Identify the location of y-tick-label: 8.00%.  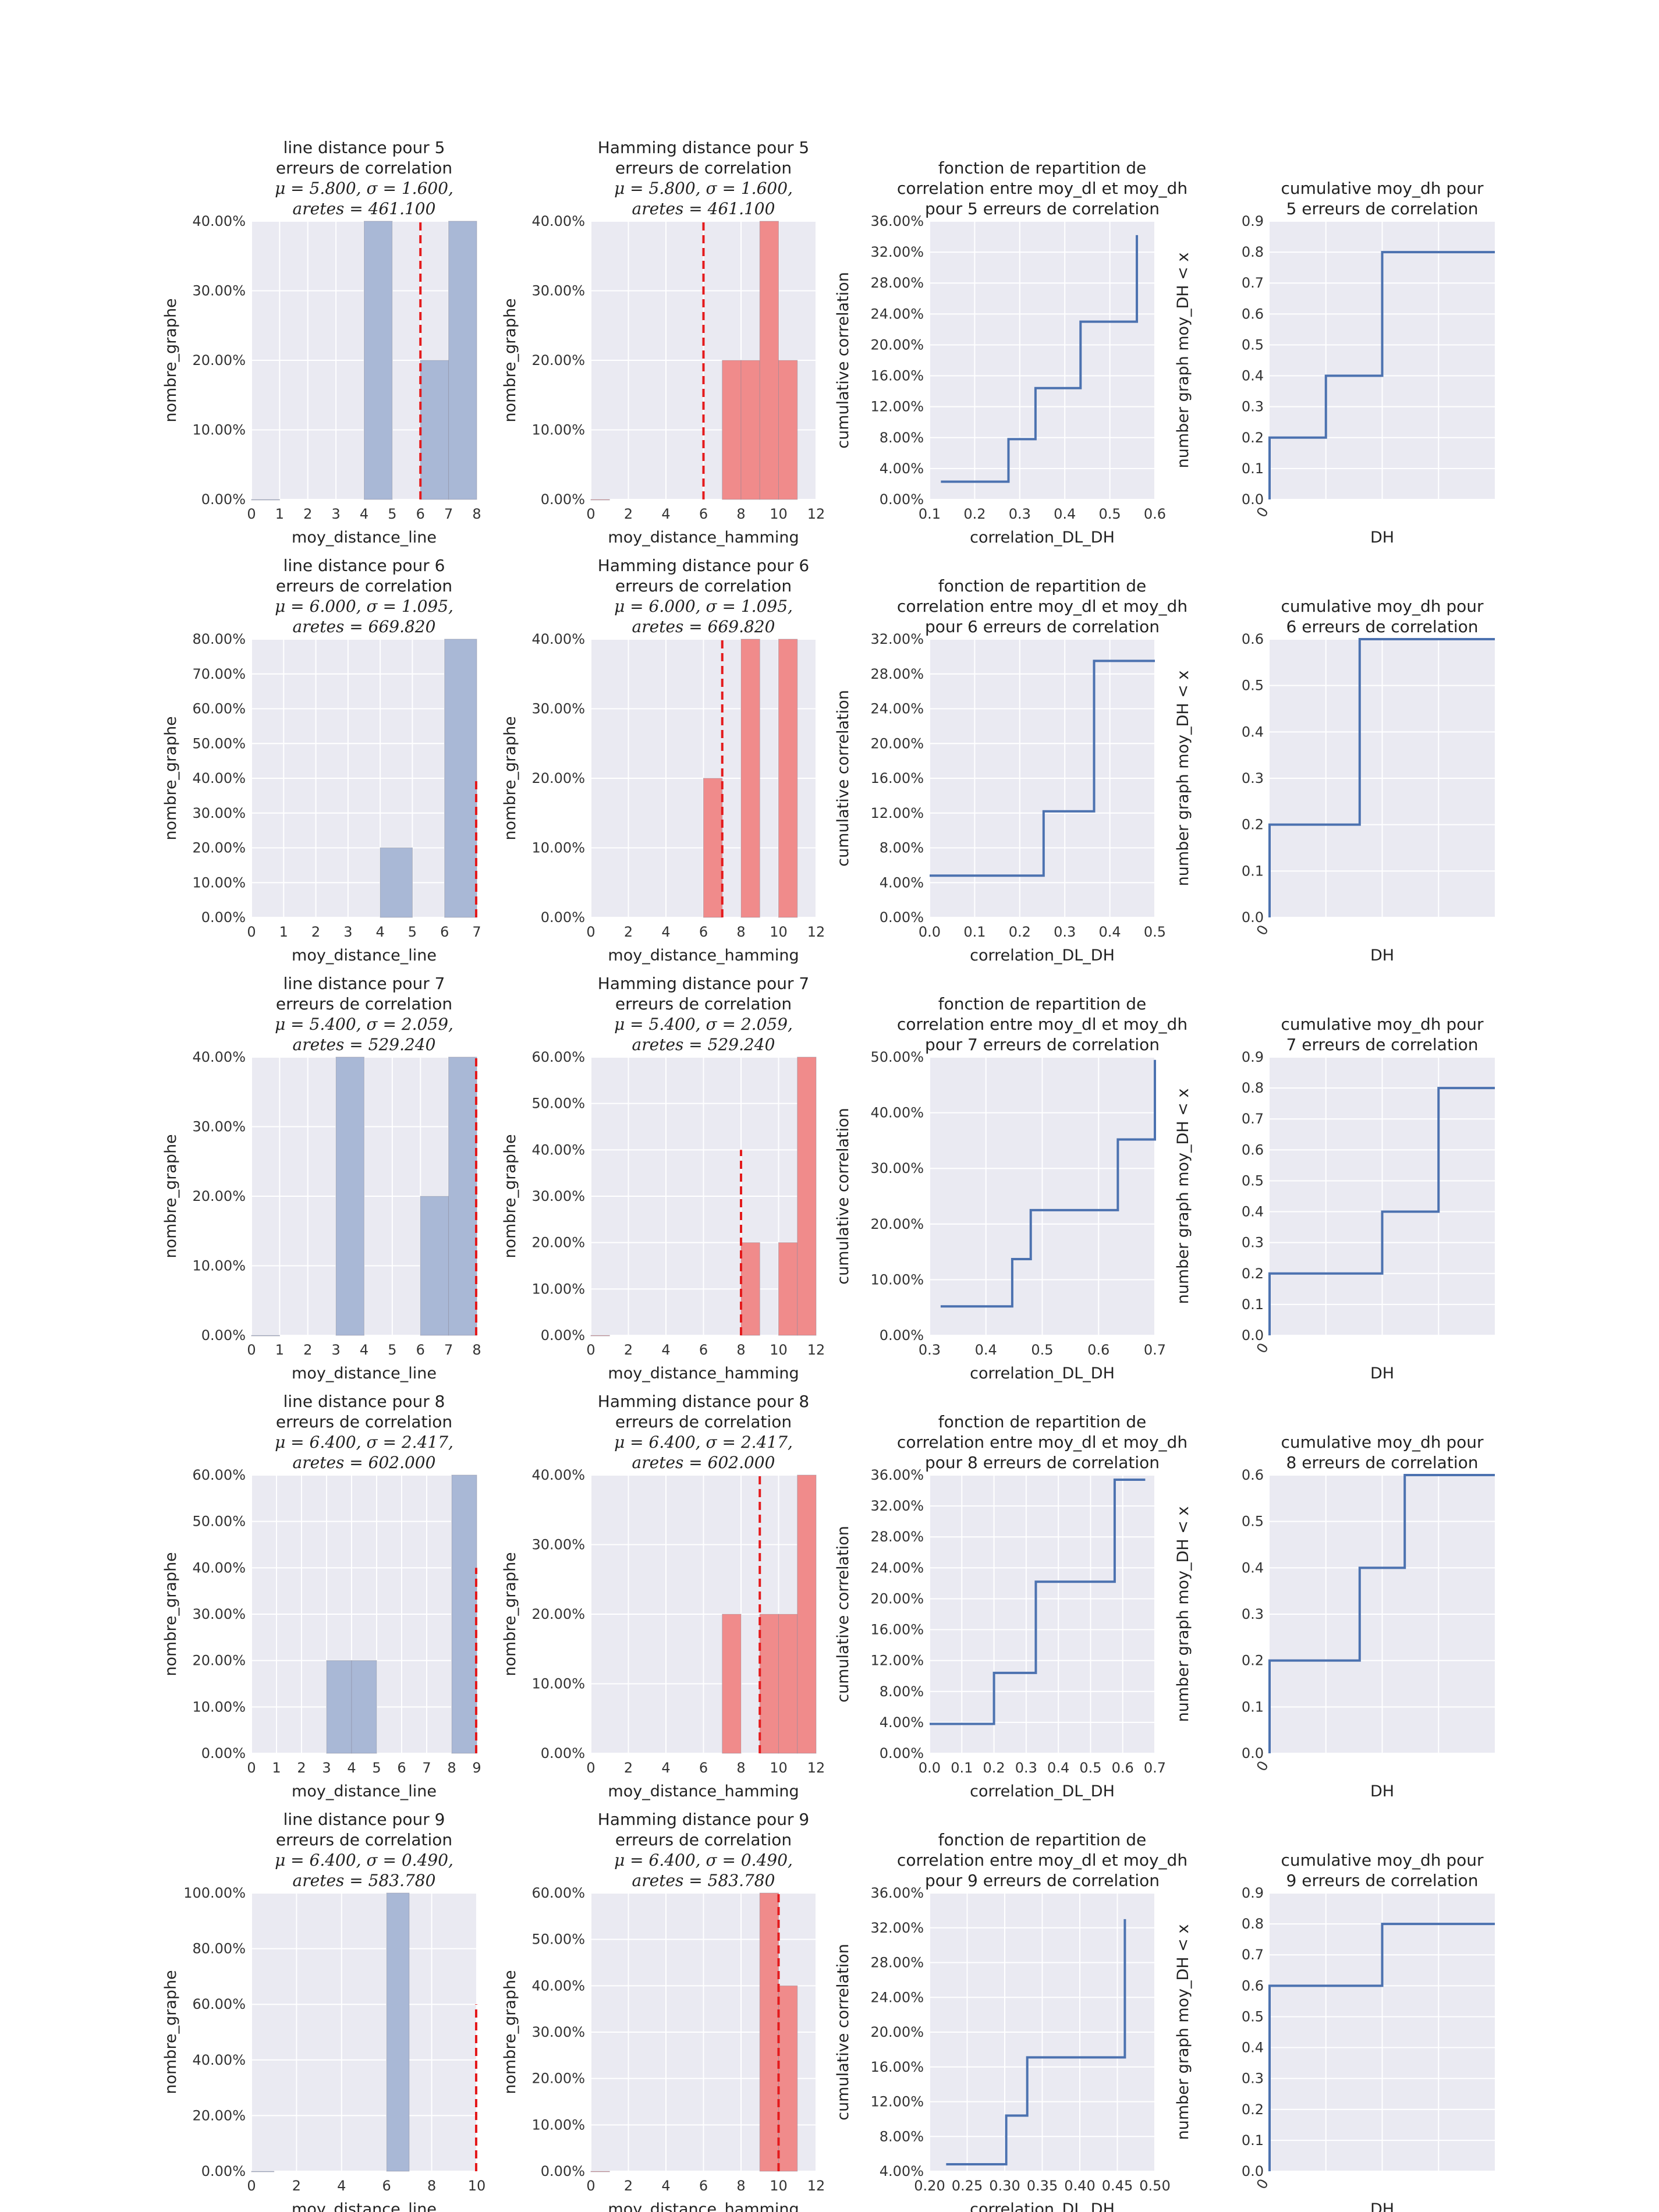
(902, 848).